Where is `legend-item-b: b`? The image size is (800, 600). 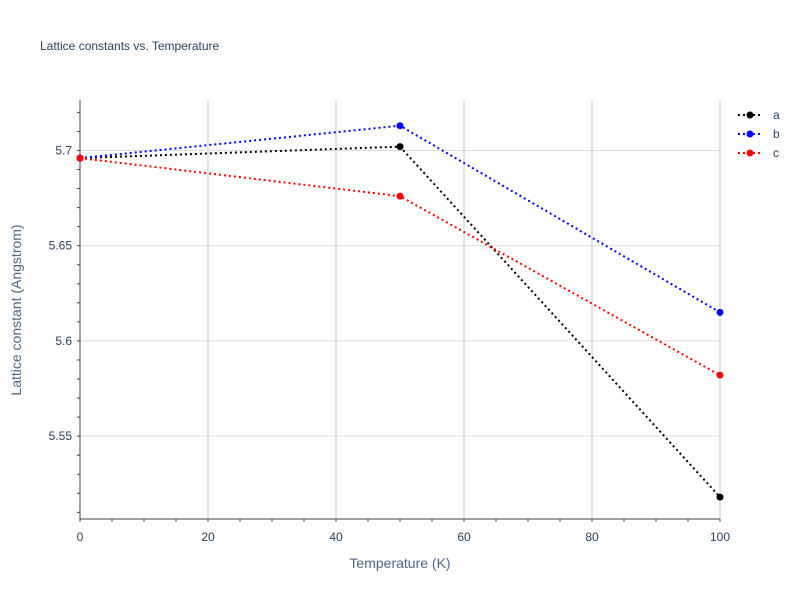 legend-item-b: b is located at coordinates (759, 134).